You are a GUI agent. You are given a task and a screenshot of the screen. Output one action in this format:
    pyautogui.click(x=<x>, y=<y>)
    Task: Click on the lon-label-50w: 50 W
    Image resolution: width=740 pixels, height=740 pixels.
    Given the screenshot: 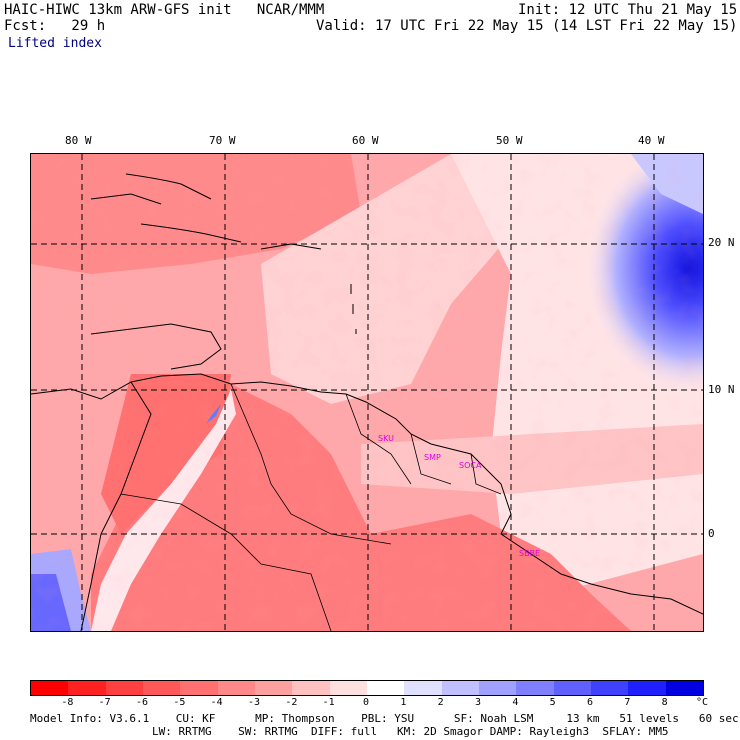 What is the action you would take?
    pyautogui.click(x=509, y=140)
    